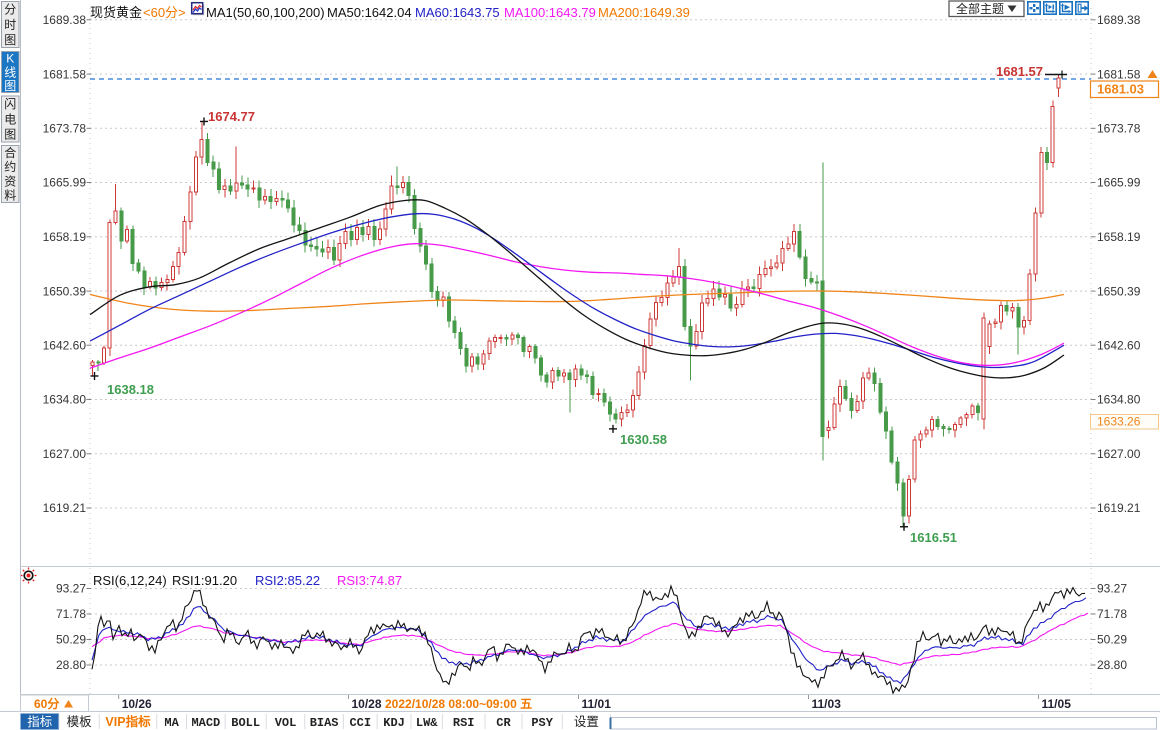 This screenshot has width=1160, height=730. I want to click on svg-text: MA1(50,60,100,200), so click(265, 12).